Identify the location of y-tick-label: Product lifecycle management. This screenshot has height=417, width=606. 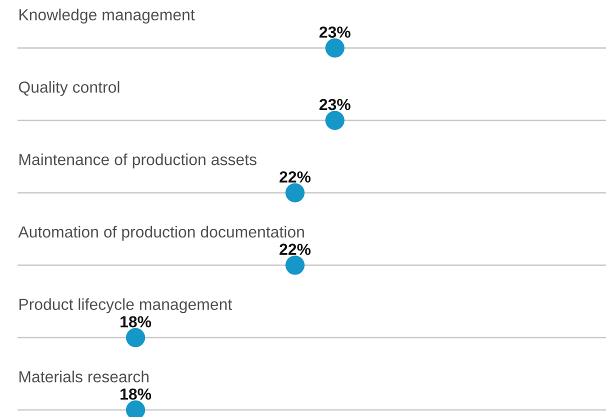
(125, 306).